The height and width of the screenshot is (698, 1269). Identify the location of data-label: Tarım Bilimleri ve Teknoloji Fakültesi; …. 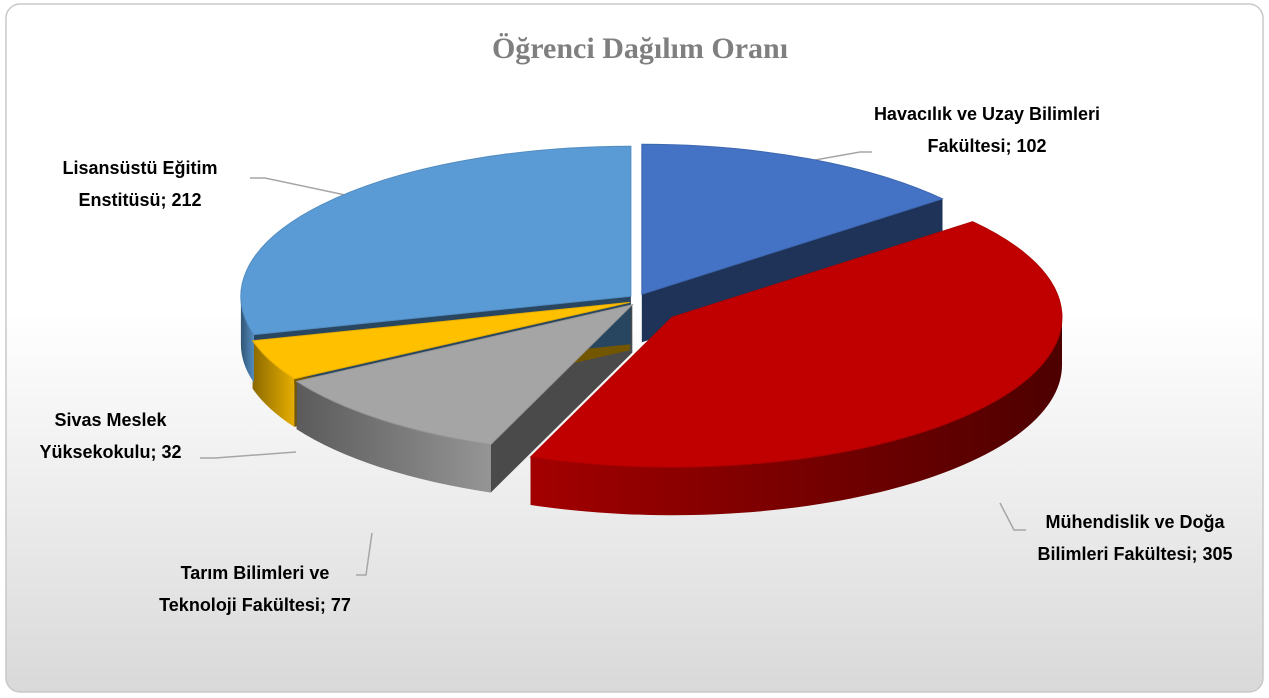
(255, 589).